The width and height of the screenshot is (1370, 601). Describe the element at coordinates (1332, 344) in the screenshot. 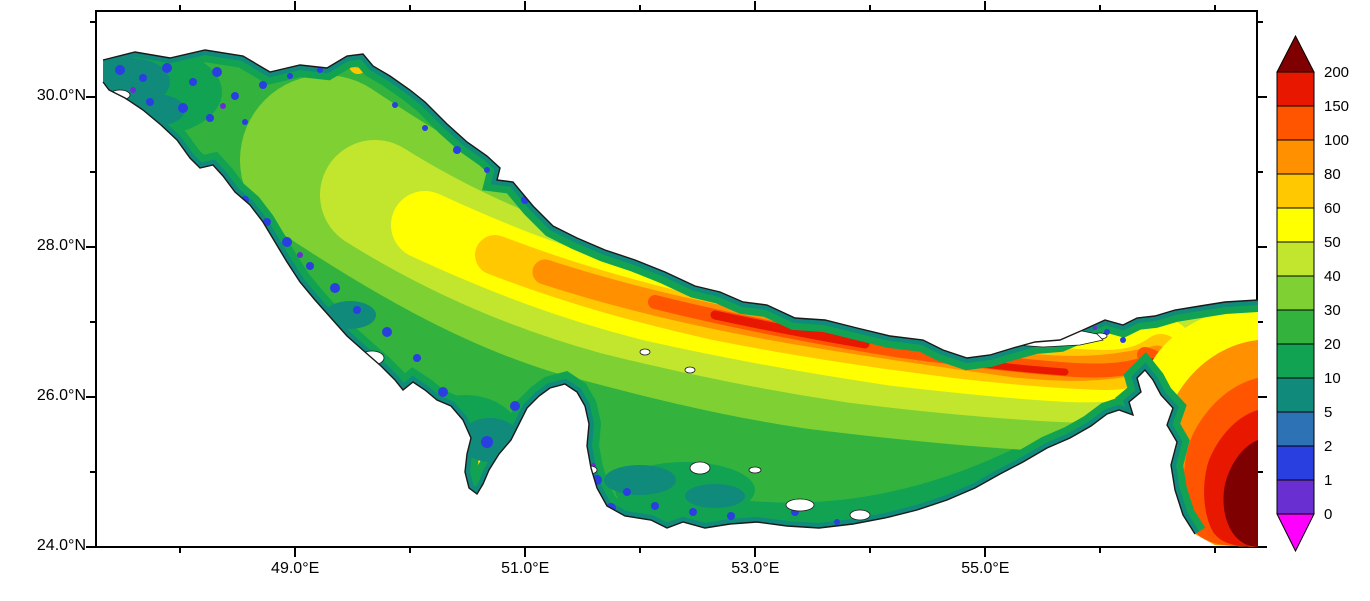

I see `colorbar-tick-label: 20` at that location.